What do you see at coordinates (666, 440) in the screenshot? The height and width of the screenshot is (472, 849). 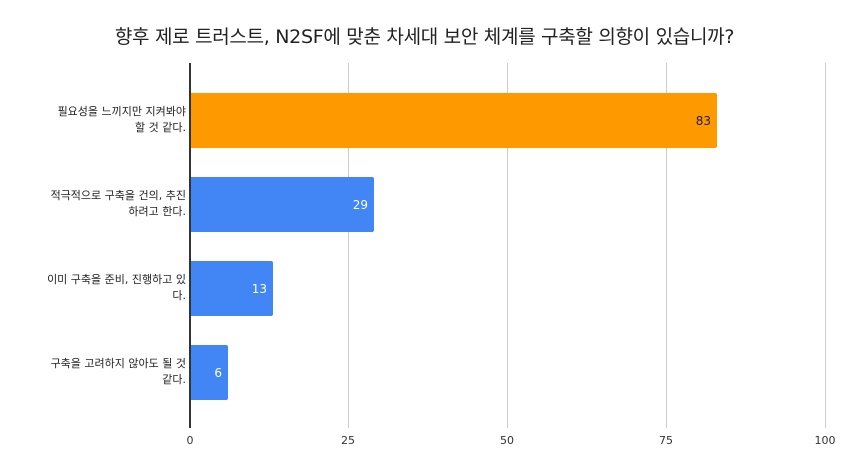 I see `x-tick-75: 75` at bounding box center [666, 440].